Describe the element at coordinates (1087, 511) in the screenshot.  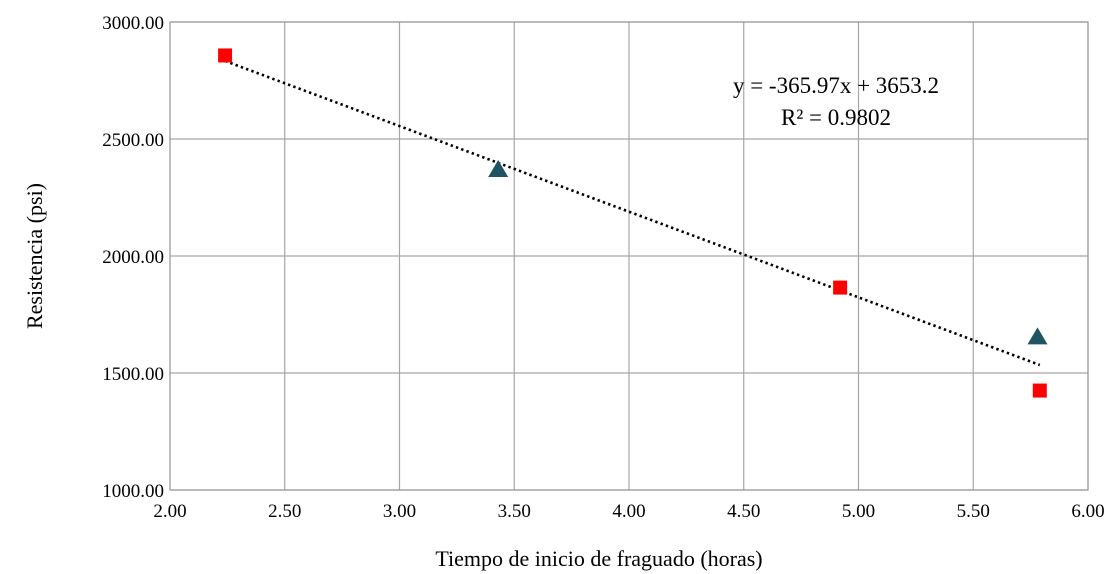
I see `x-tick-label: 6.00` at that location.